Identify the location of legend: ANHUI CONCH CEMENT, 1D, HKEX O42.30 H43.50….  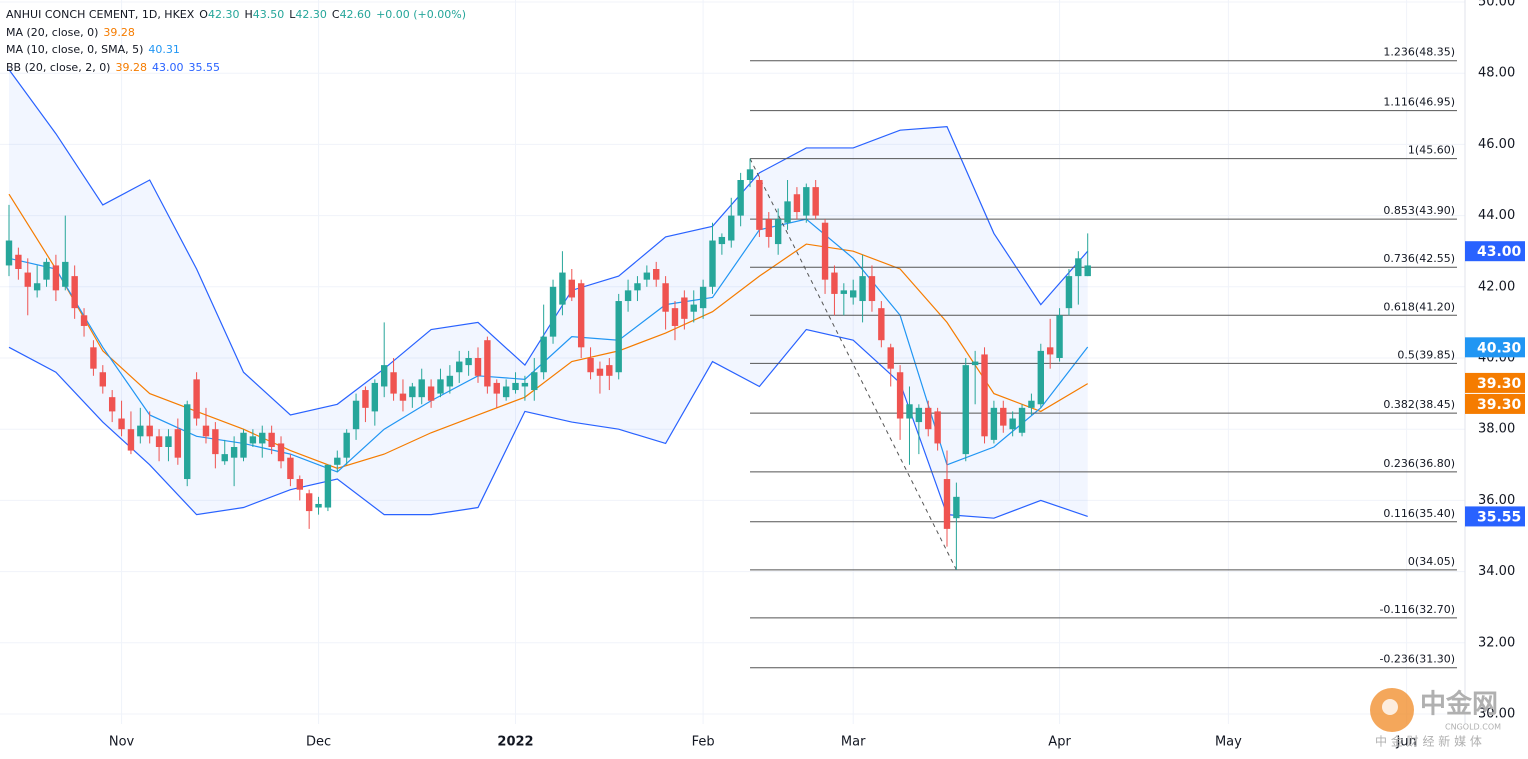
(238, 41).